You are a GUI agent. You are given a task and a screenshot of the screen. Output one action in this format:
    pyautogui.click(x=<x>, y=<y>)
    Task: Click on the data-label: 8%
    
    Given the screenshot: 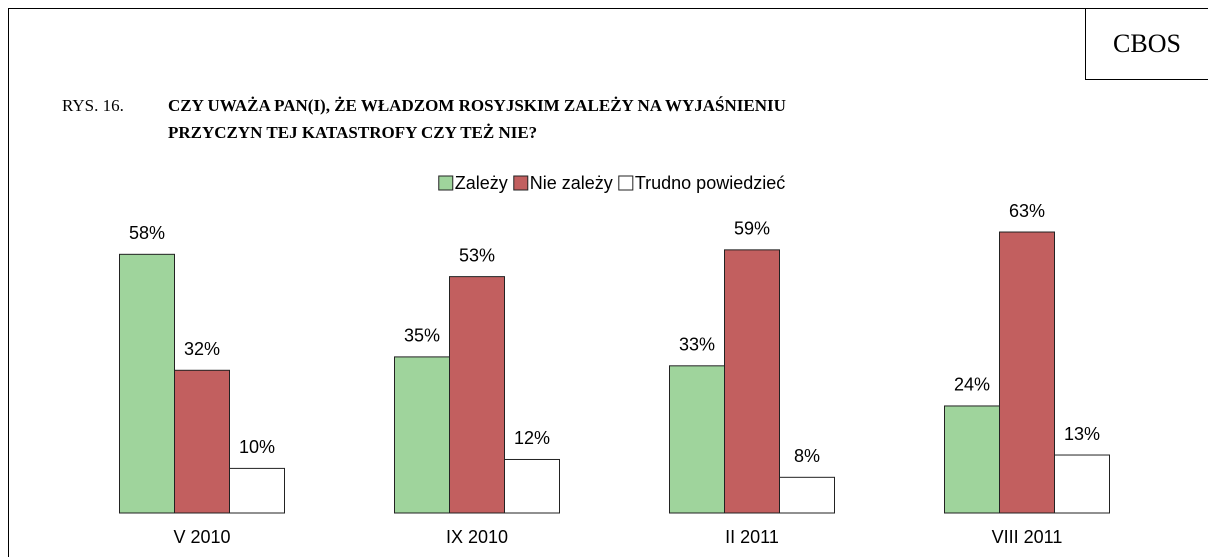 What is the action you would take?
    pyautogui.click(x=807, y=456)
    